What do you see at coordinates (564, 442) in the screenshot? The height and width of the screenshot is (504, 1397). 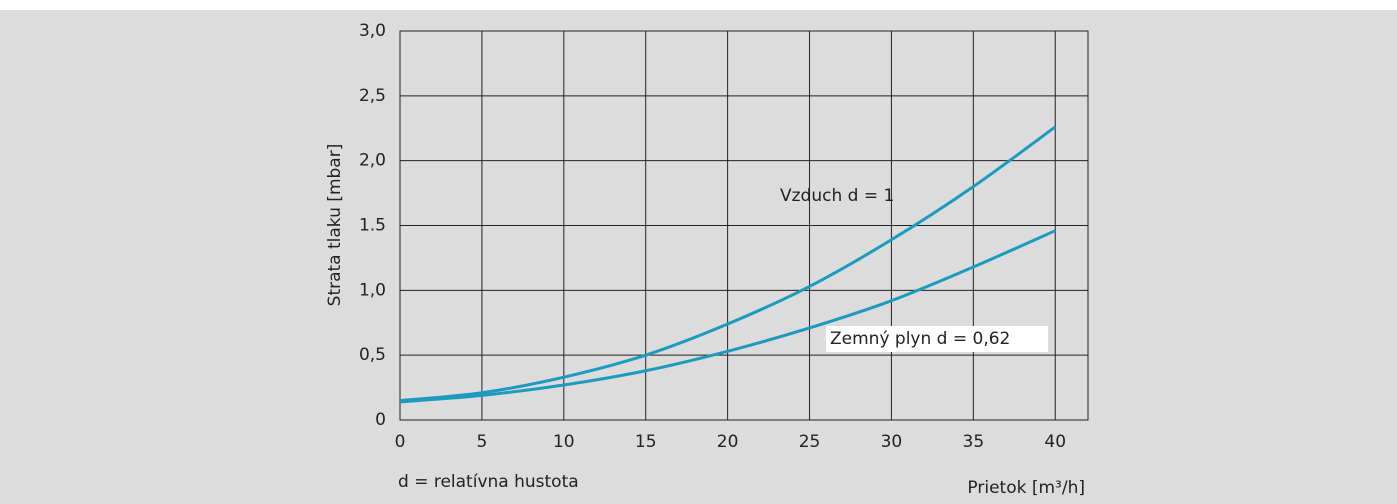 I see `x-tick-label: 10` at bounding box center [564, 442].